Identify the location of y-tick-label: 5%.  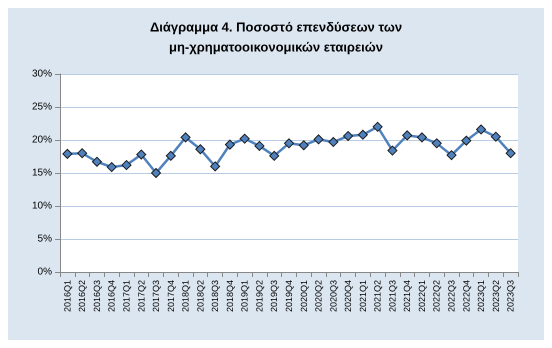
(45, 239).